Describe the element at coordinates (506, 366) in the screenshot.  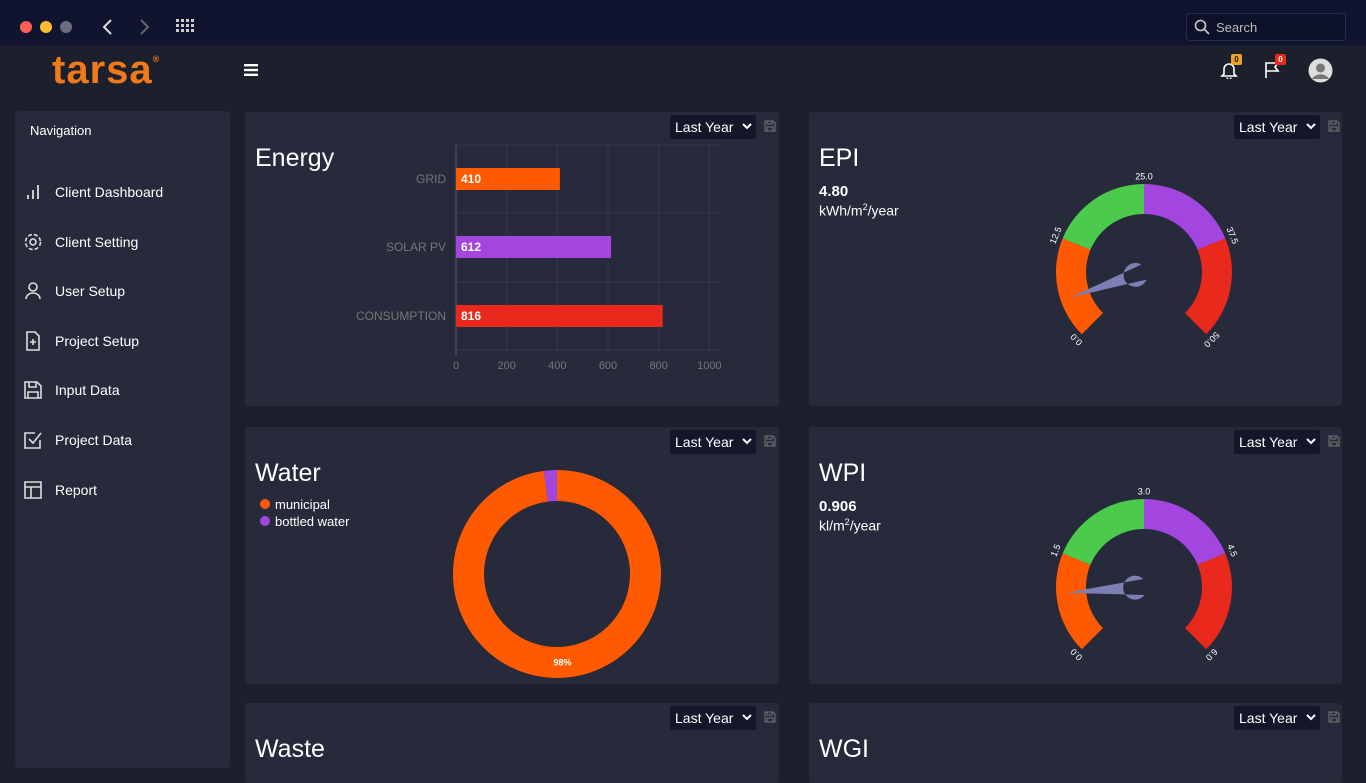
I see `x-tick-label: 200` at that location.